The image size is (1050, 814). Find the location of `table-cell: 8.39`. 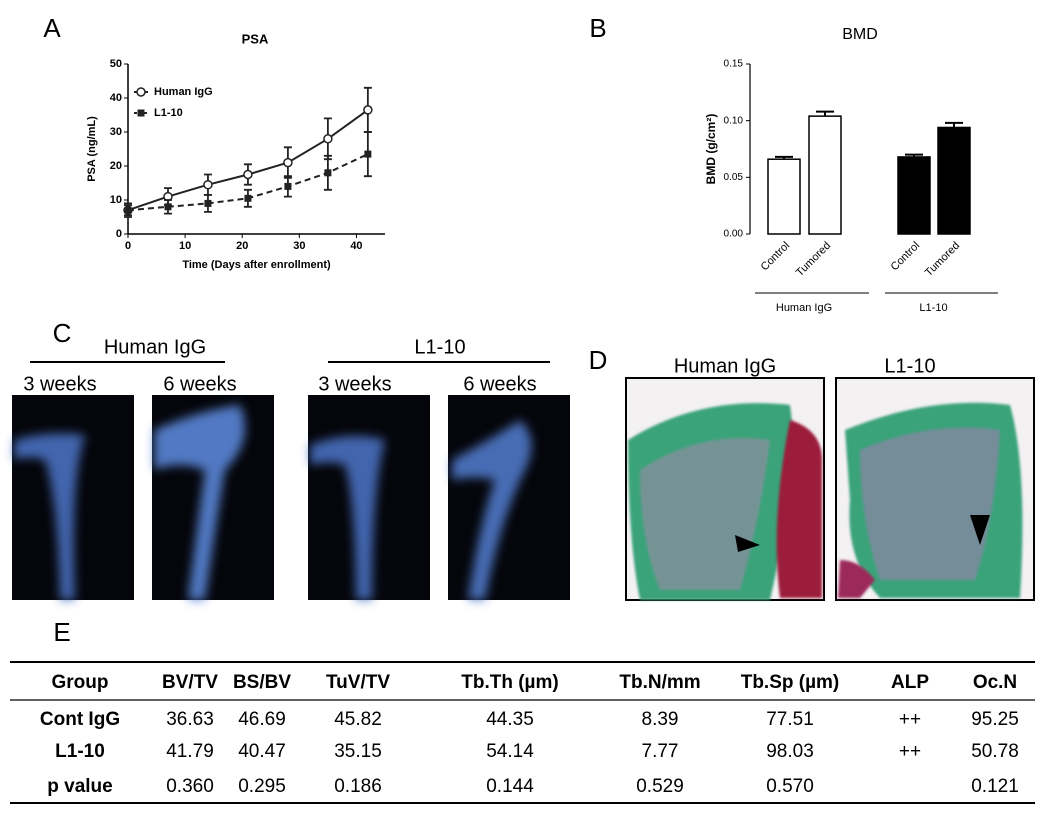

table-cell: 8.39 is located at coordinates (660, 719).